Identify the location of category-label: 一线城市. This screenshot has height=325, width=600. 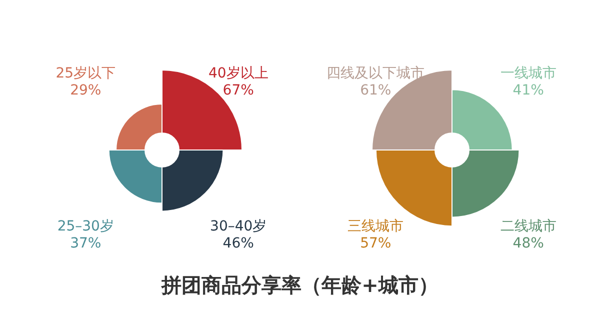
(528, 74).